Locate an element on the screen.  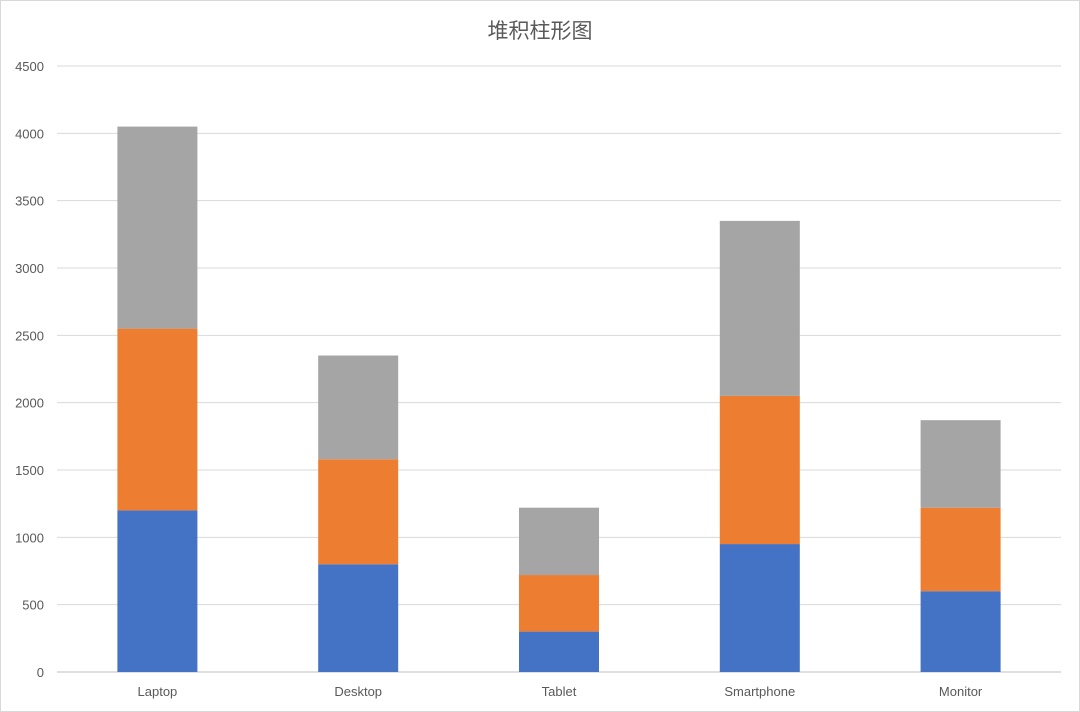
y-tick-label: 1000 is located at coordinates (29, 537).